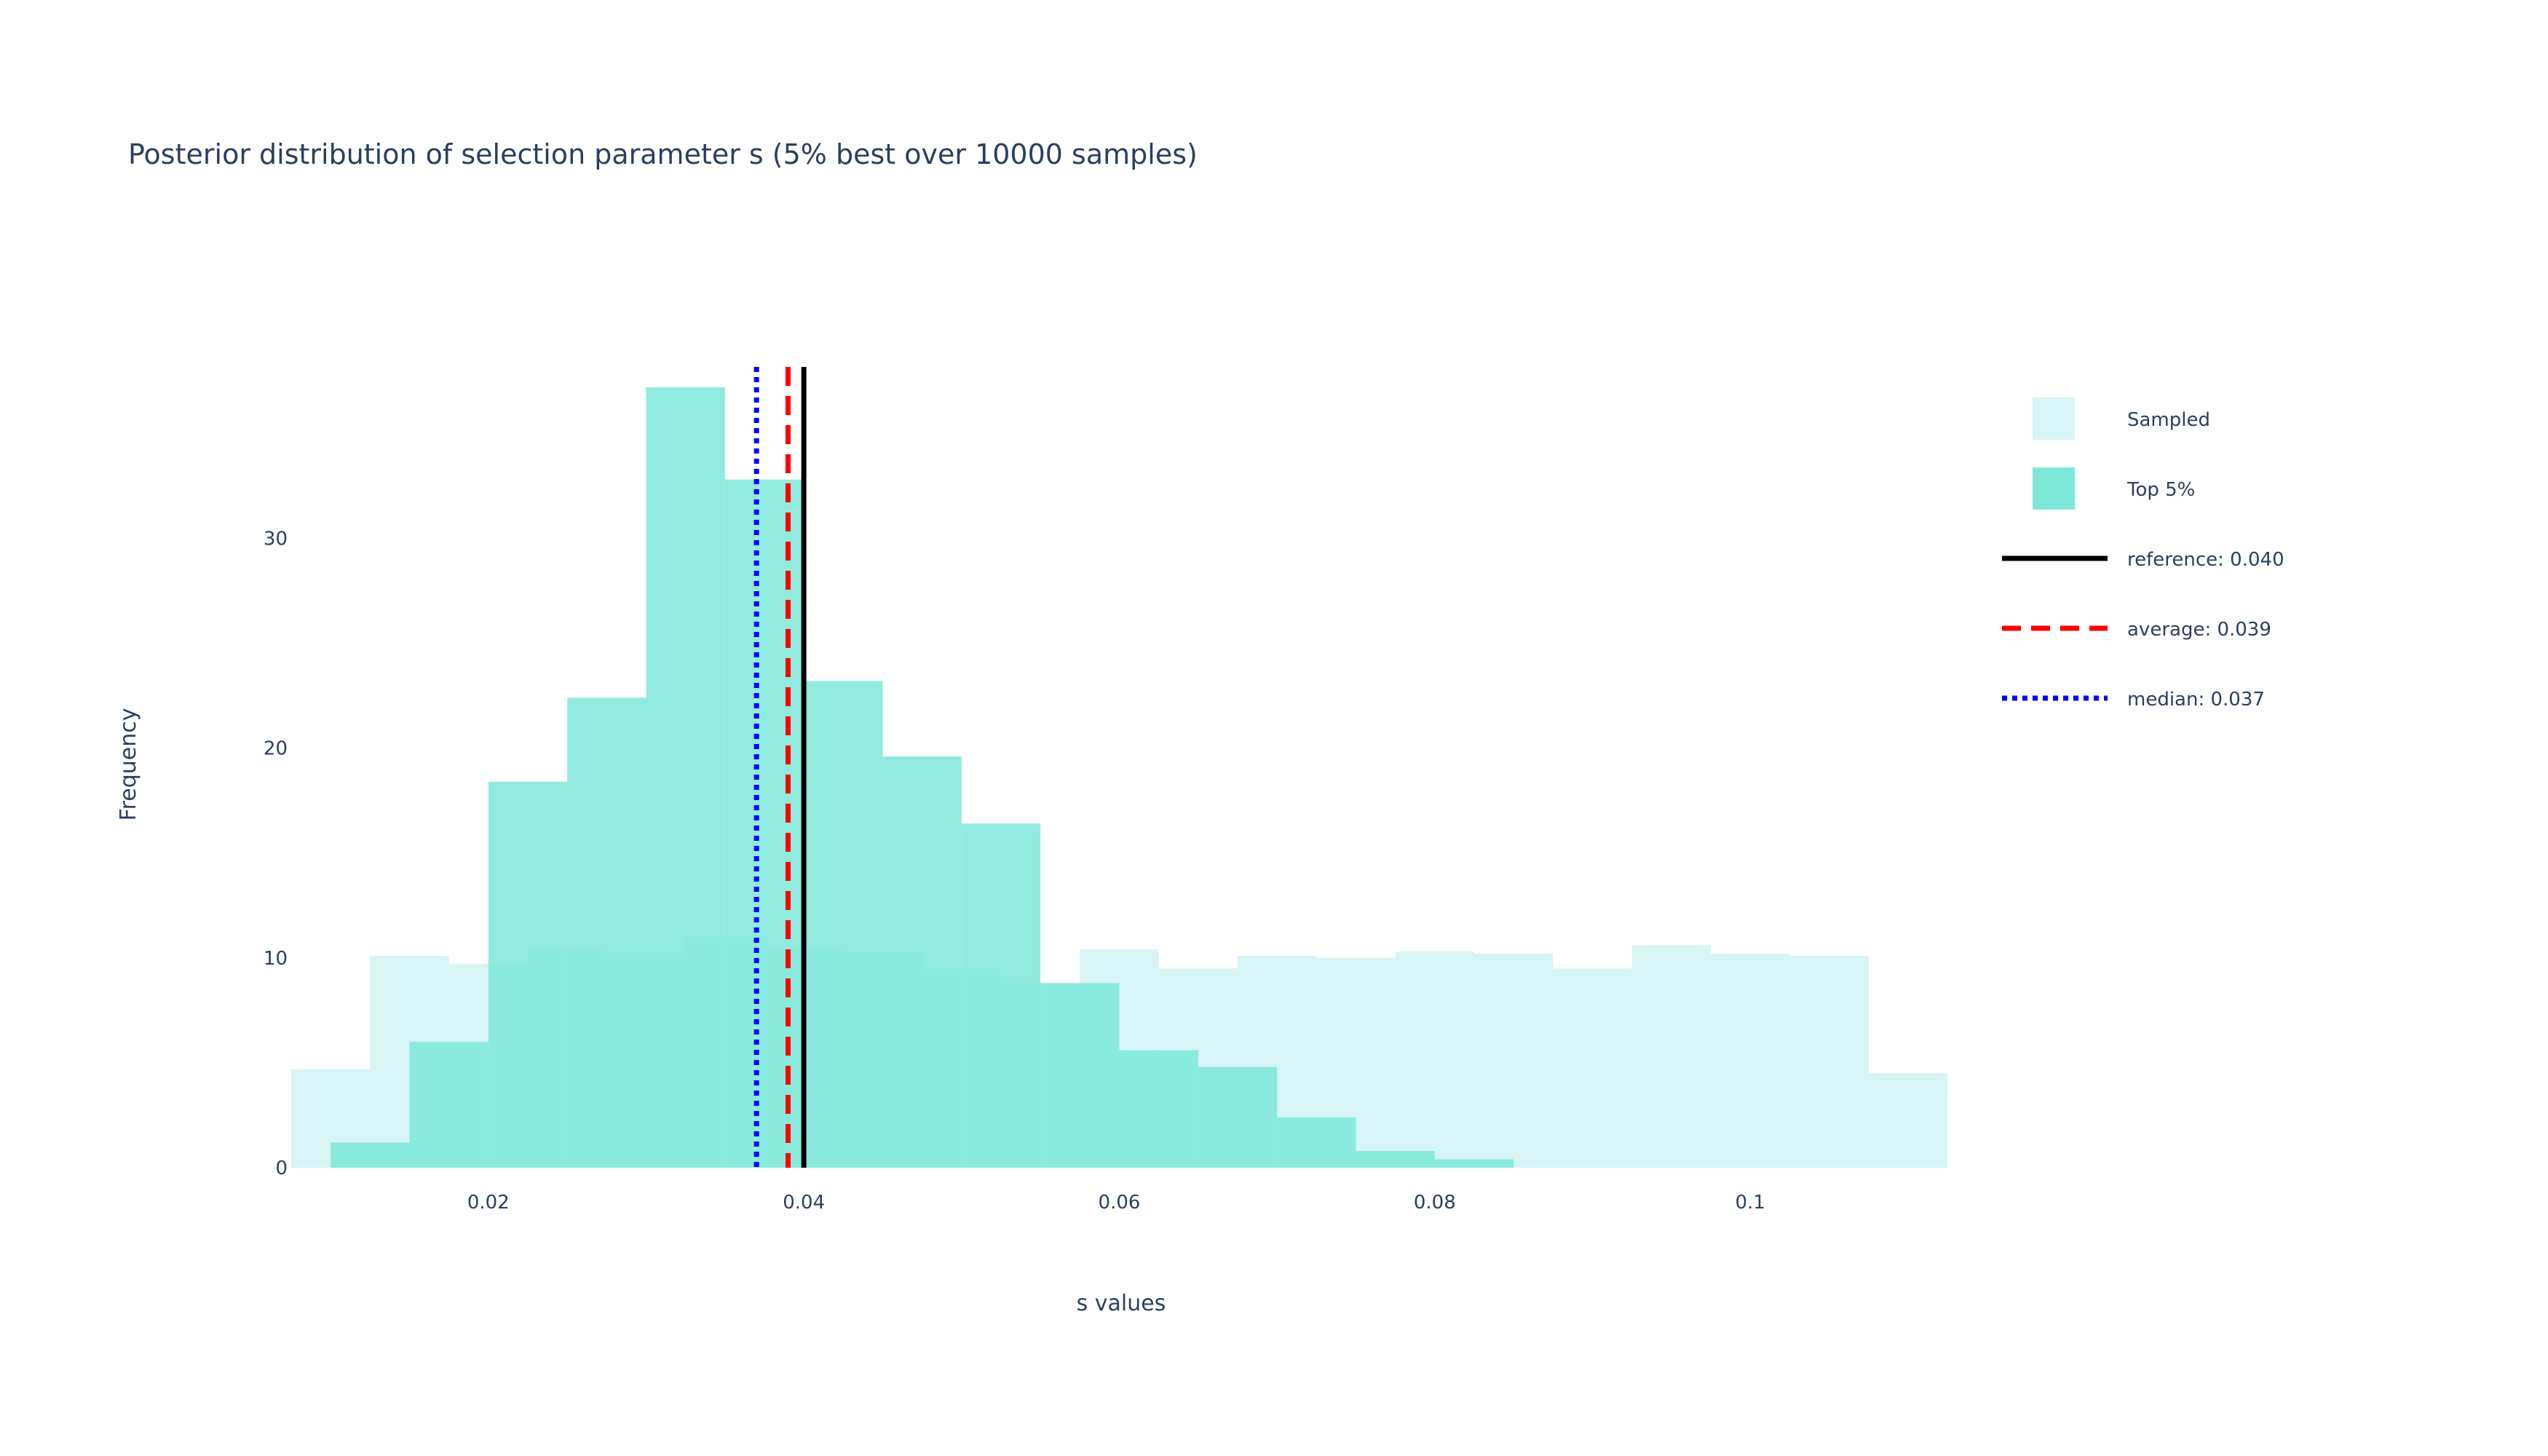 This screenshot has width=2548, height=1456. What do you see at coordinates (488, 1203) in the screenshot?
I see `x-tick-label: 0.02` at bounding box center [488, 1203].